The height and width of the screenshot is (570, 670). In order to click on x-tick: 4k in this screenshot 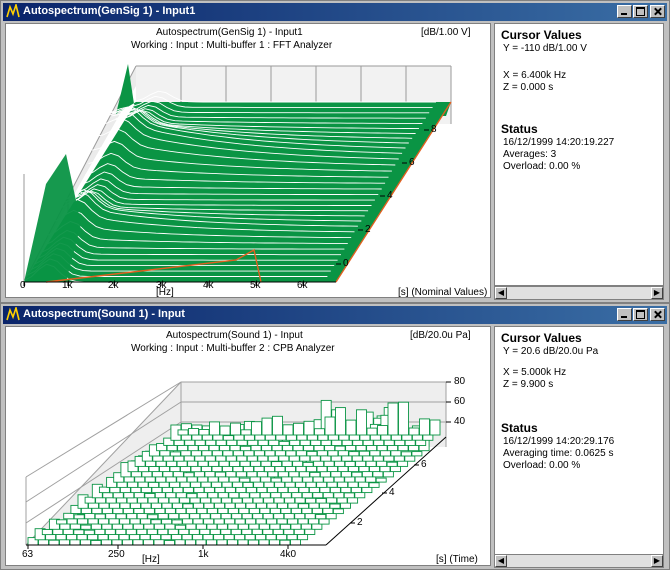, I will do `click(208, 285)`.